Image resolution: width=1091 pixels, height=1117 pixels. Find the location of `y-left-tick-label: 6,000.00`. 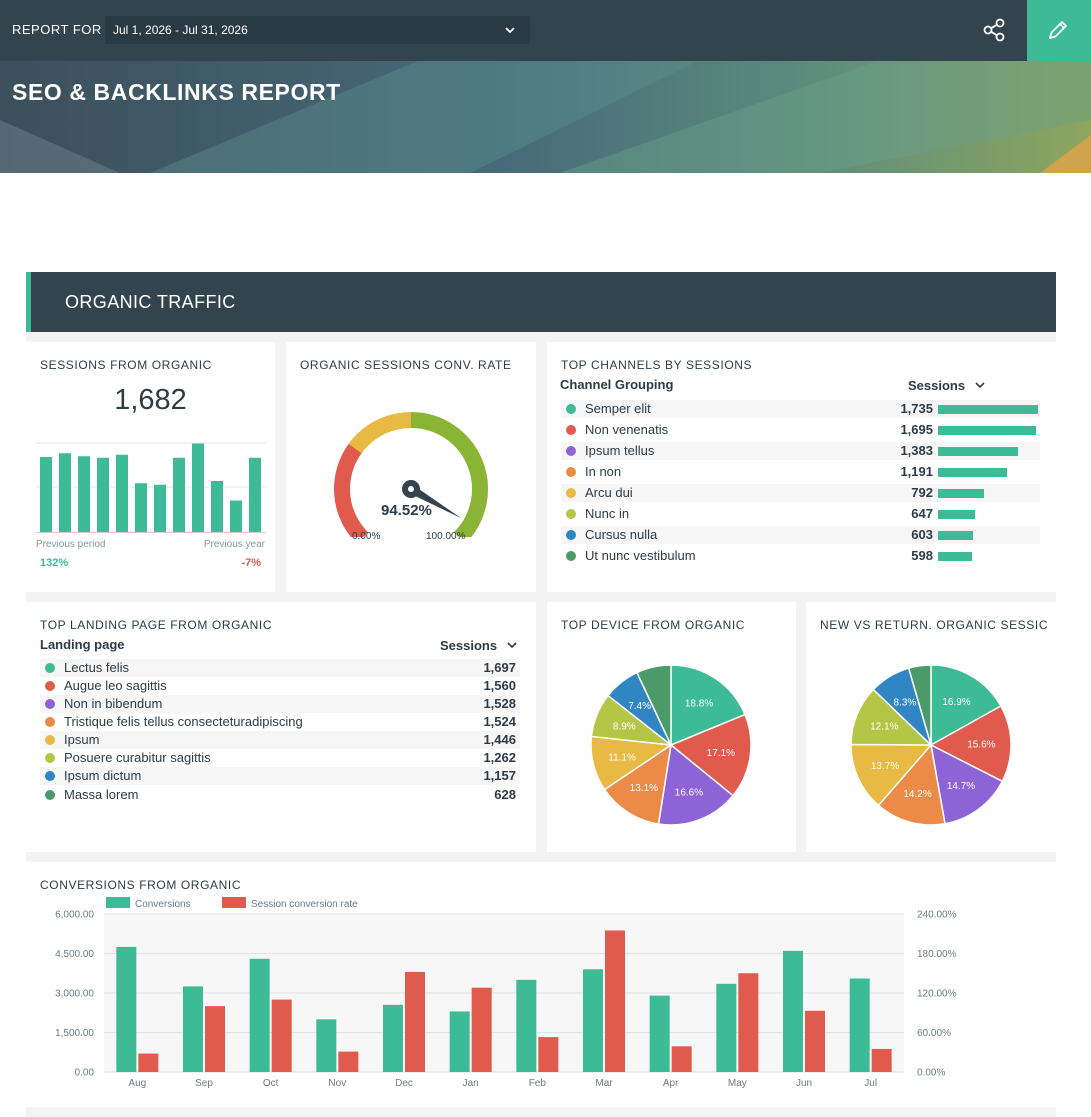

y-left-tick-label: 6,000.00 is located at coordinates (74, 915).